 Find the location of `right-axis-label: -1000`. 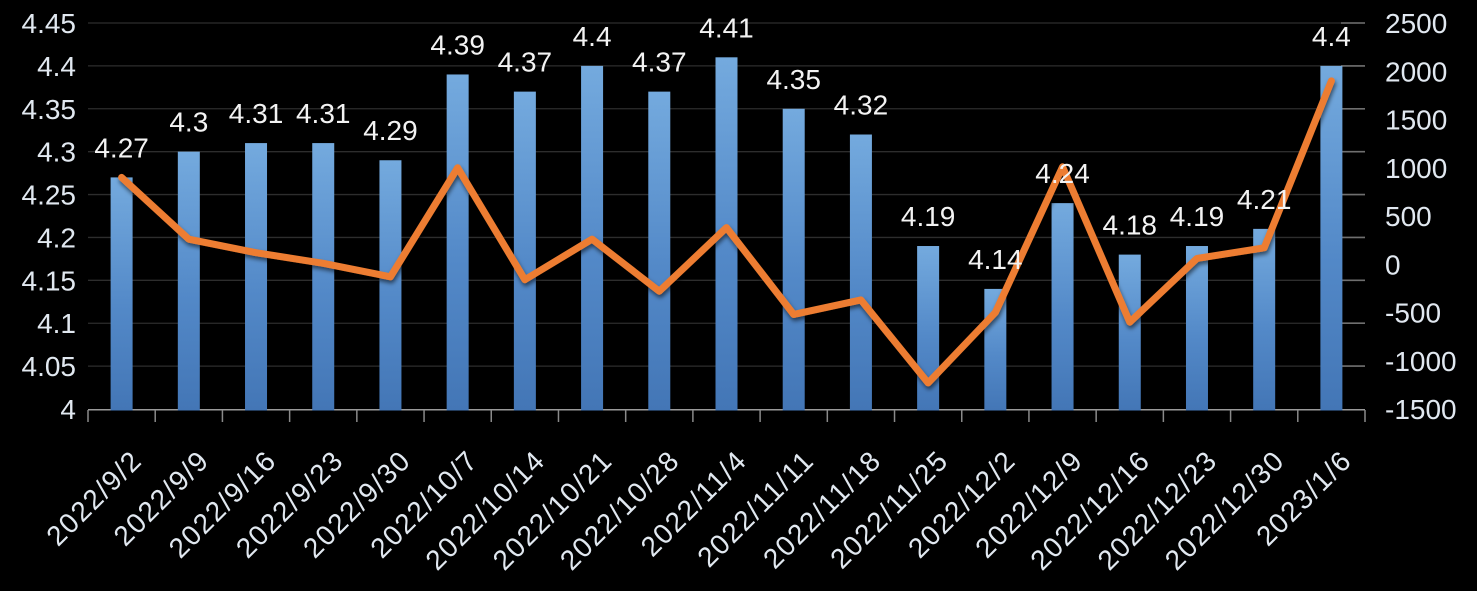

right-axis-label: -1000 is located at coordinates (1421, 361).